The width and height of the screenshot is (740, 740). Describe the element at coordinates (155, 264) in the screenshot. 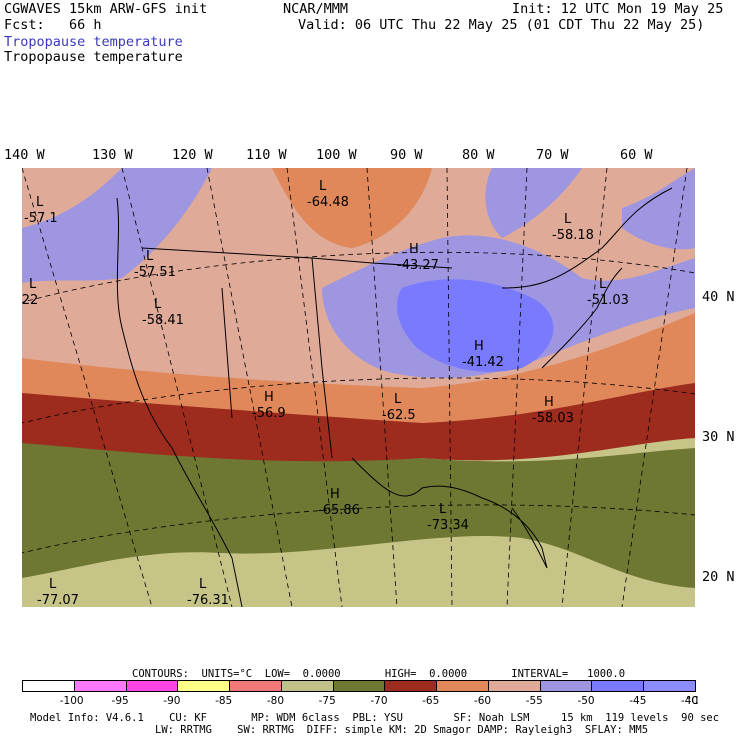

I see `low-marker: L-57.51` at that location.